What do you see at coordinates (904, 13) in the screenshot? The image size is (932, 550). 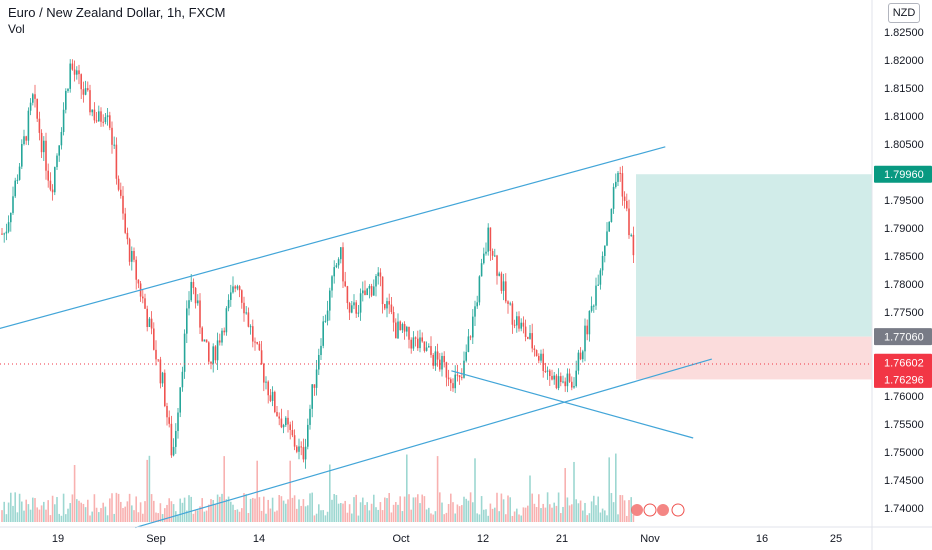 I see `currency-button: NZD` at bounding box center [904, 13].